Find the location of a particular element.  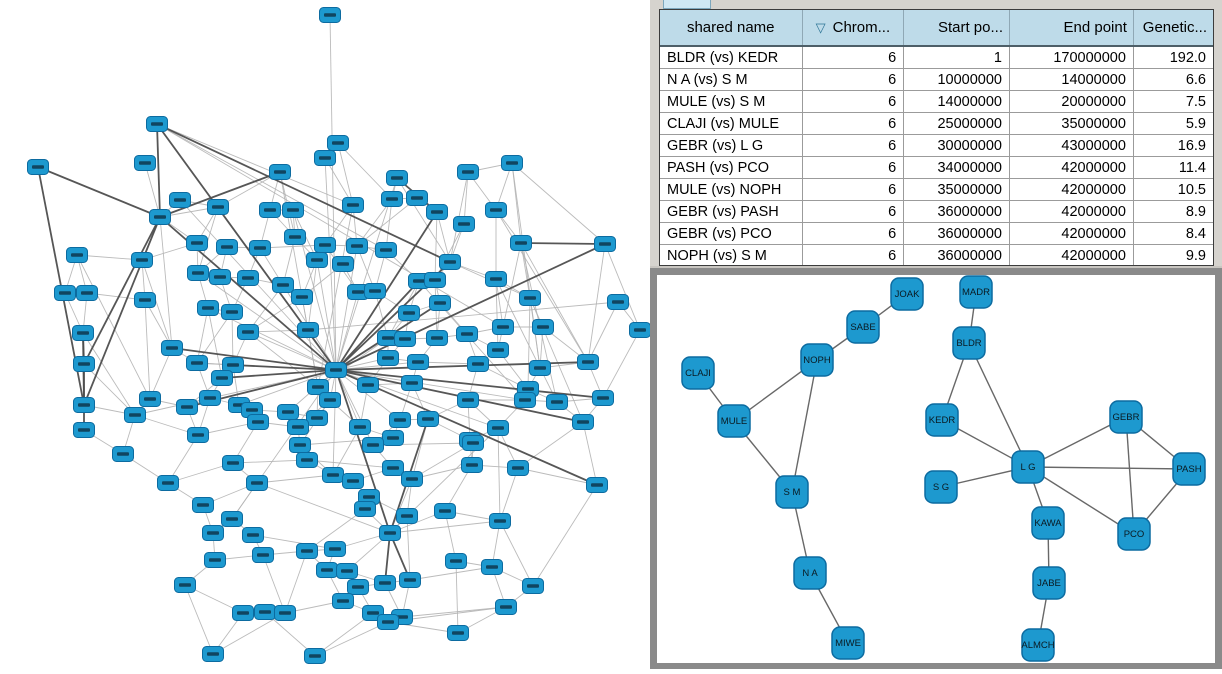

network-node-l-g: L G is located at coordinates (1028, 467).